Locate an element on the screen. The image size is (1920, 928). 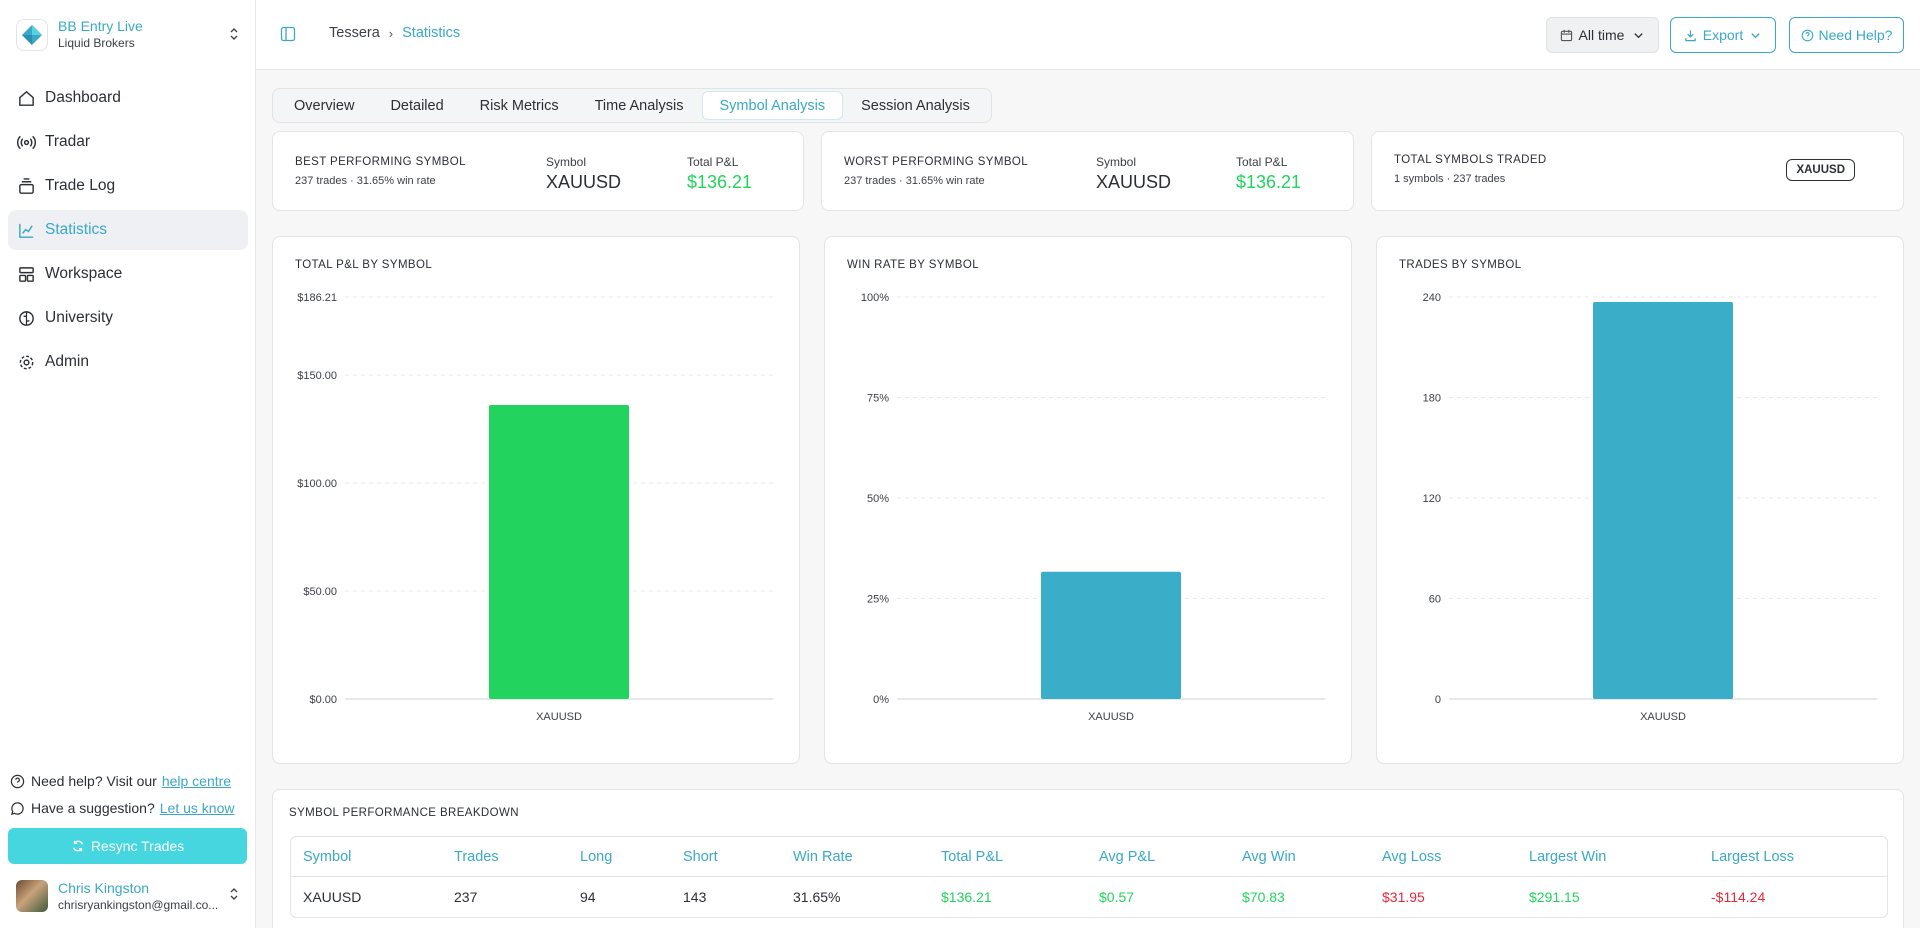
column-header: Total P&L is located at coordinates (972, 857).